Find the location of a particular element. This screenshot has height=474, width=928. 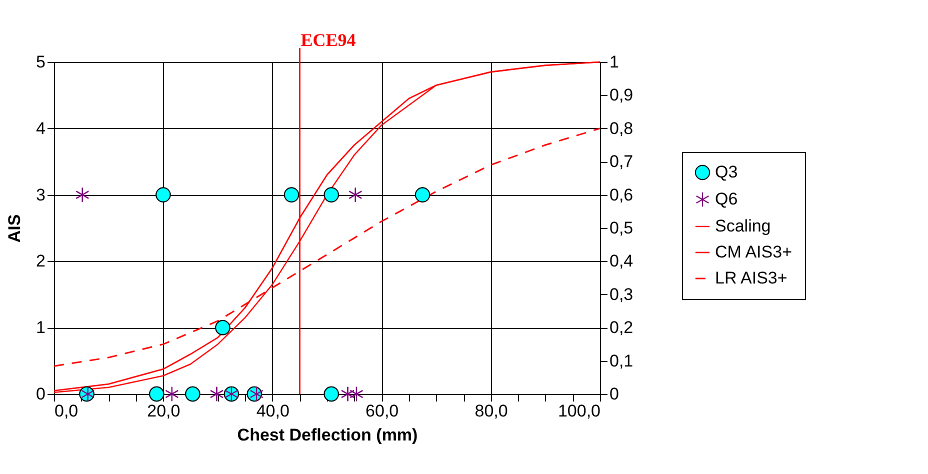

x-tick-label: 100,0 is located at coordinates (579, 411).